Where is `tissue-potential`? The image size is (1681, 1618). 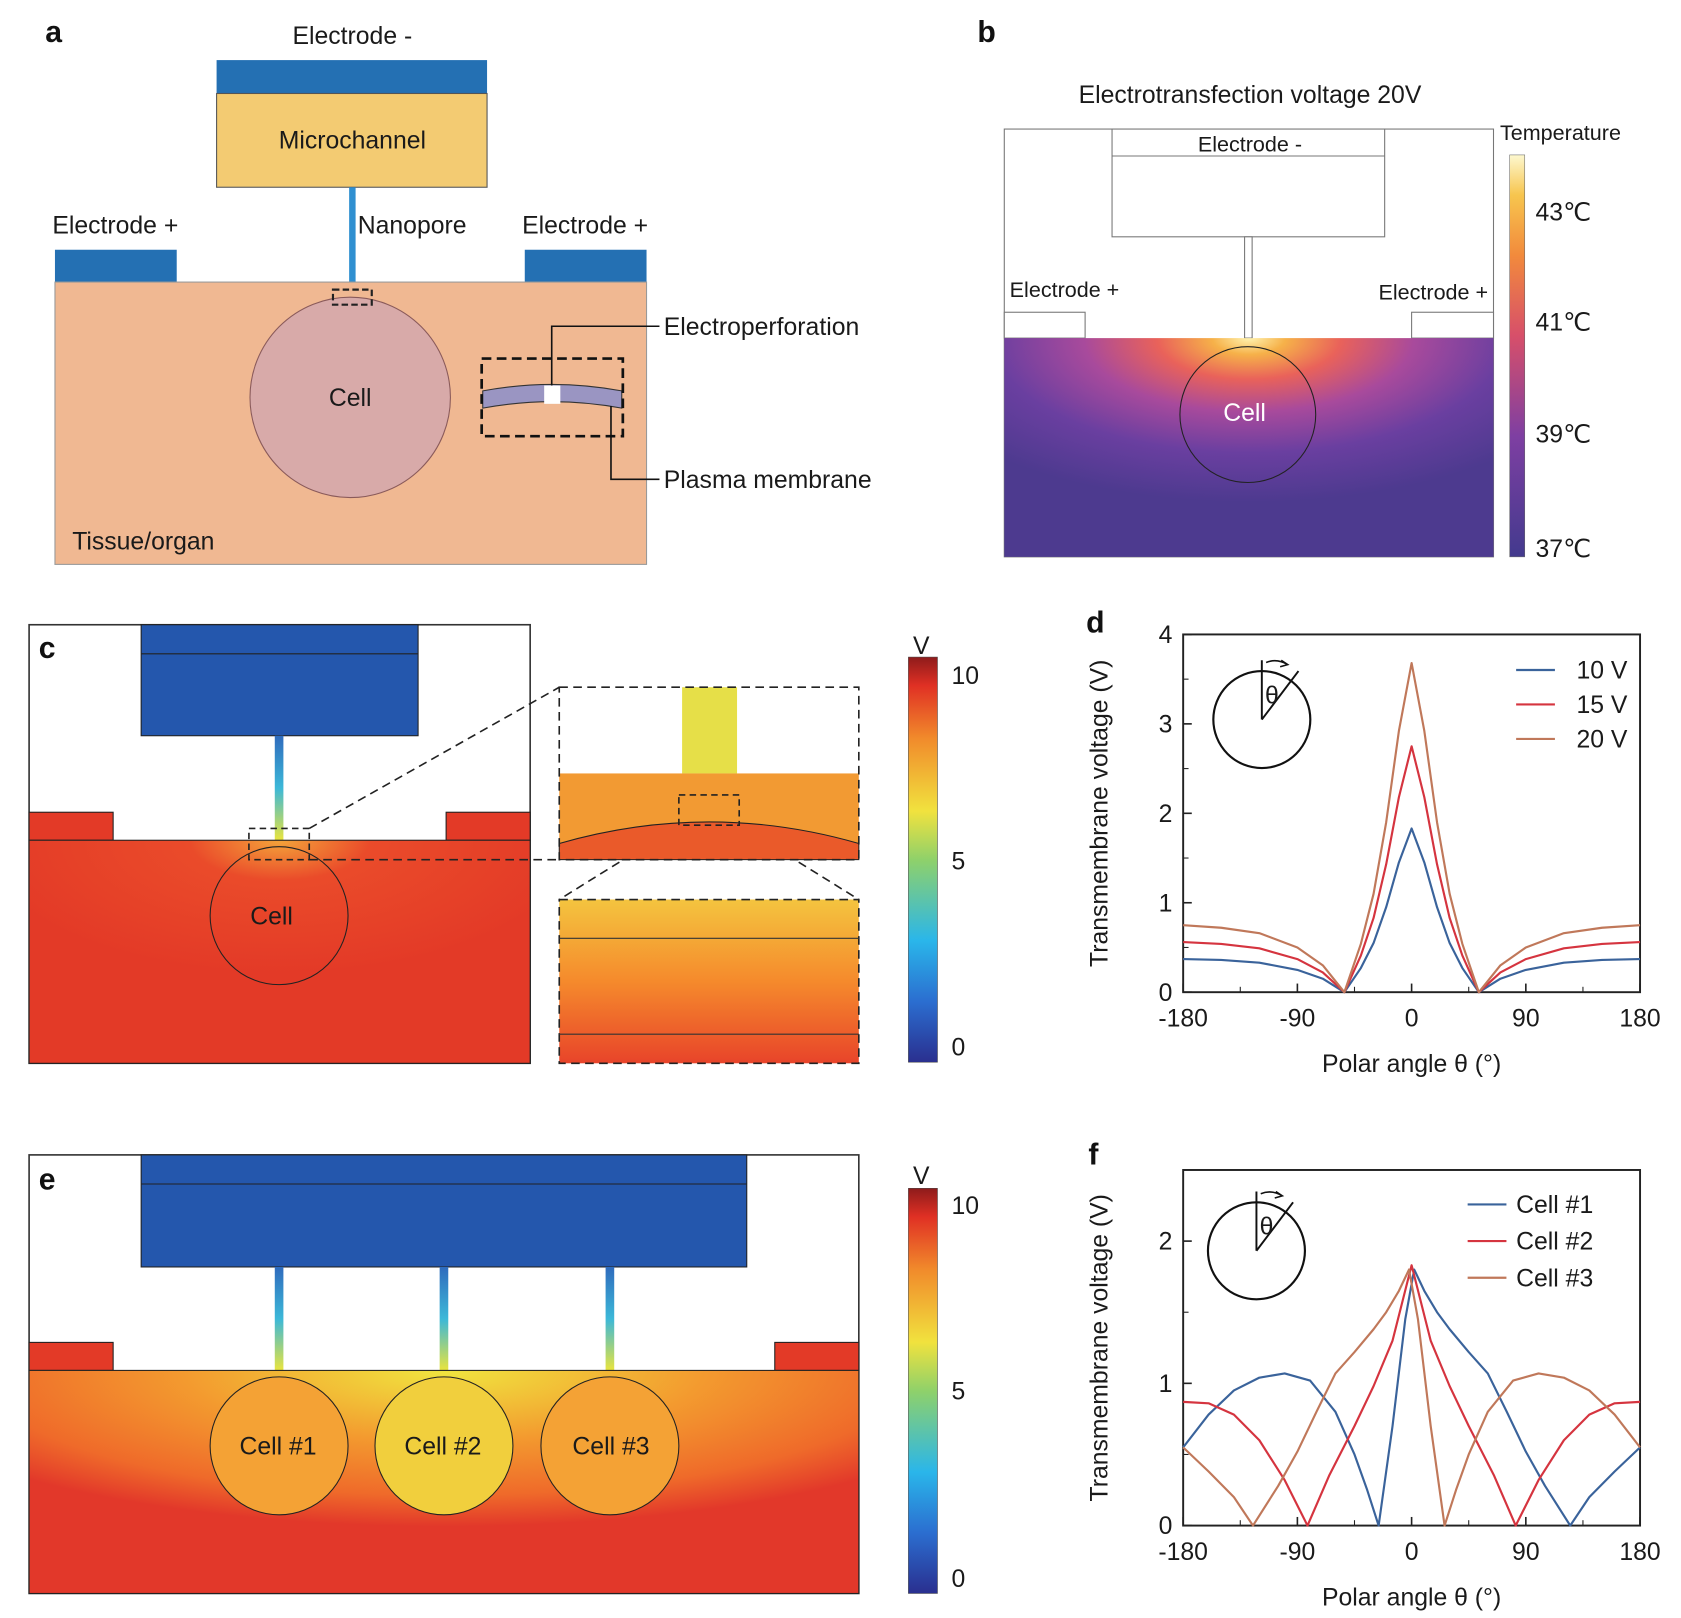
tissue-potential is located at coordinates (279, 951).